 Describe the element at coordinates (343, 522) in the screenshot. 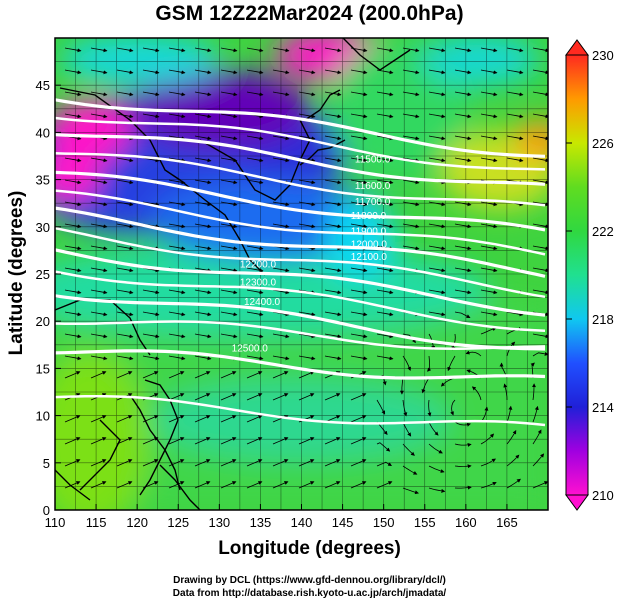

I see `x-tick-label: 145` at that location.